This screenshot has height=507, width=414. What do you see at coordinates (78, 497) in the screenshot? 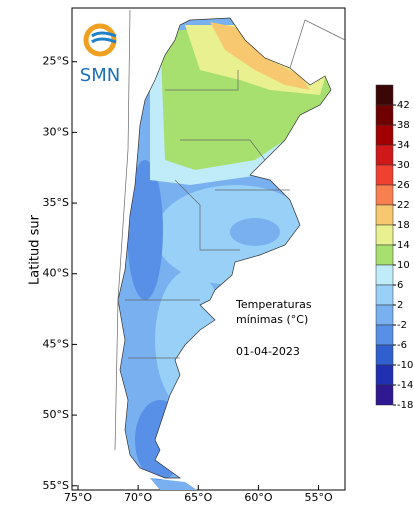
I see `lon-tick-label: 75°O` at bounding box center [78, 497].